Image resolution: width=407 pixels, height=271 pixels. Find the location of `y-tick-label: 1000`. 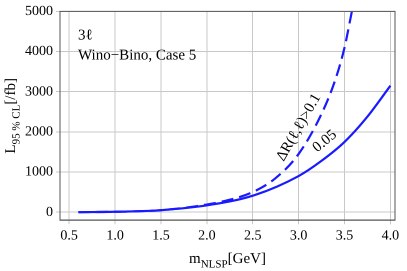

y-tick-label: 1000 is located at coordinates (39, 172).